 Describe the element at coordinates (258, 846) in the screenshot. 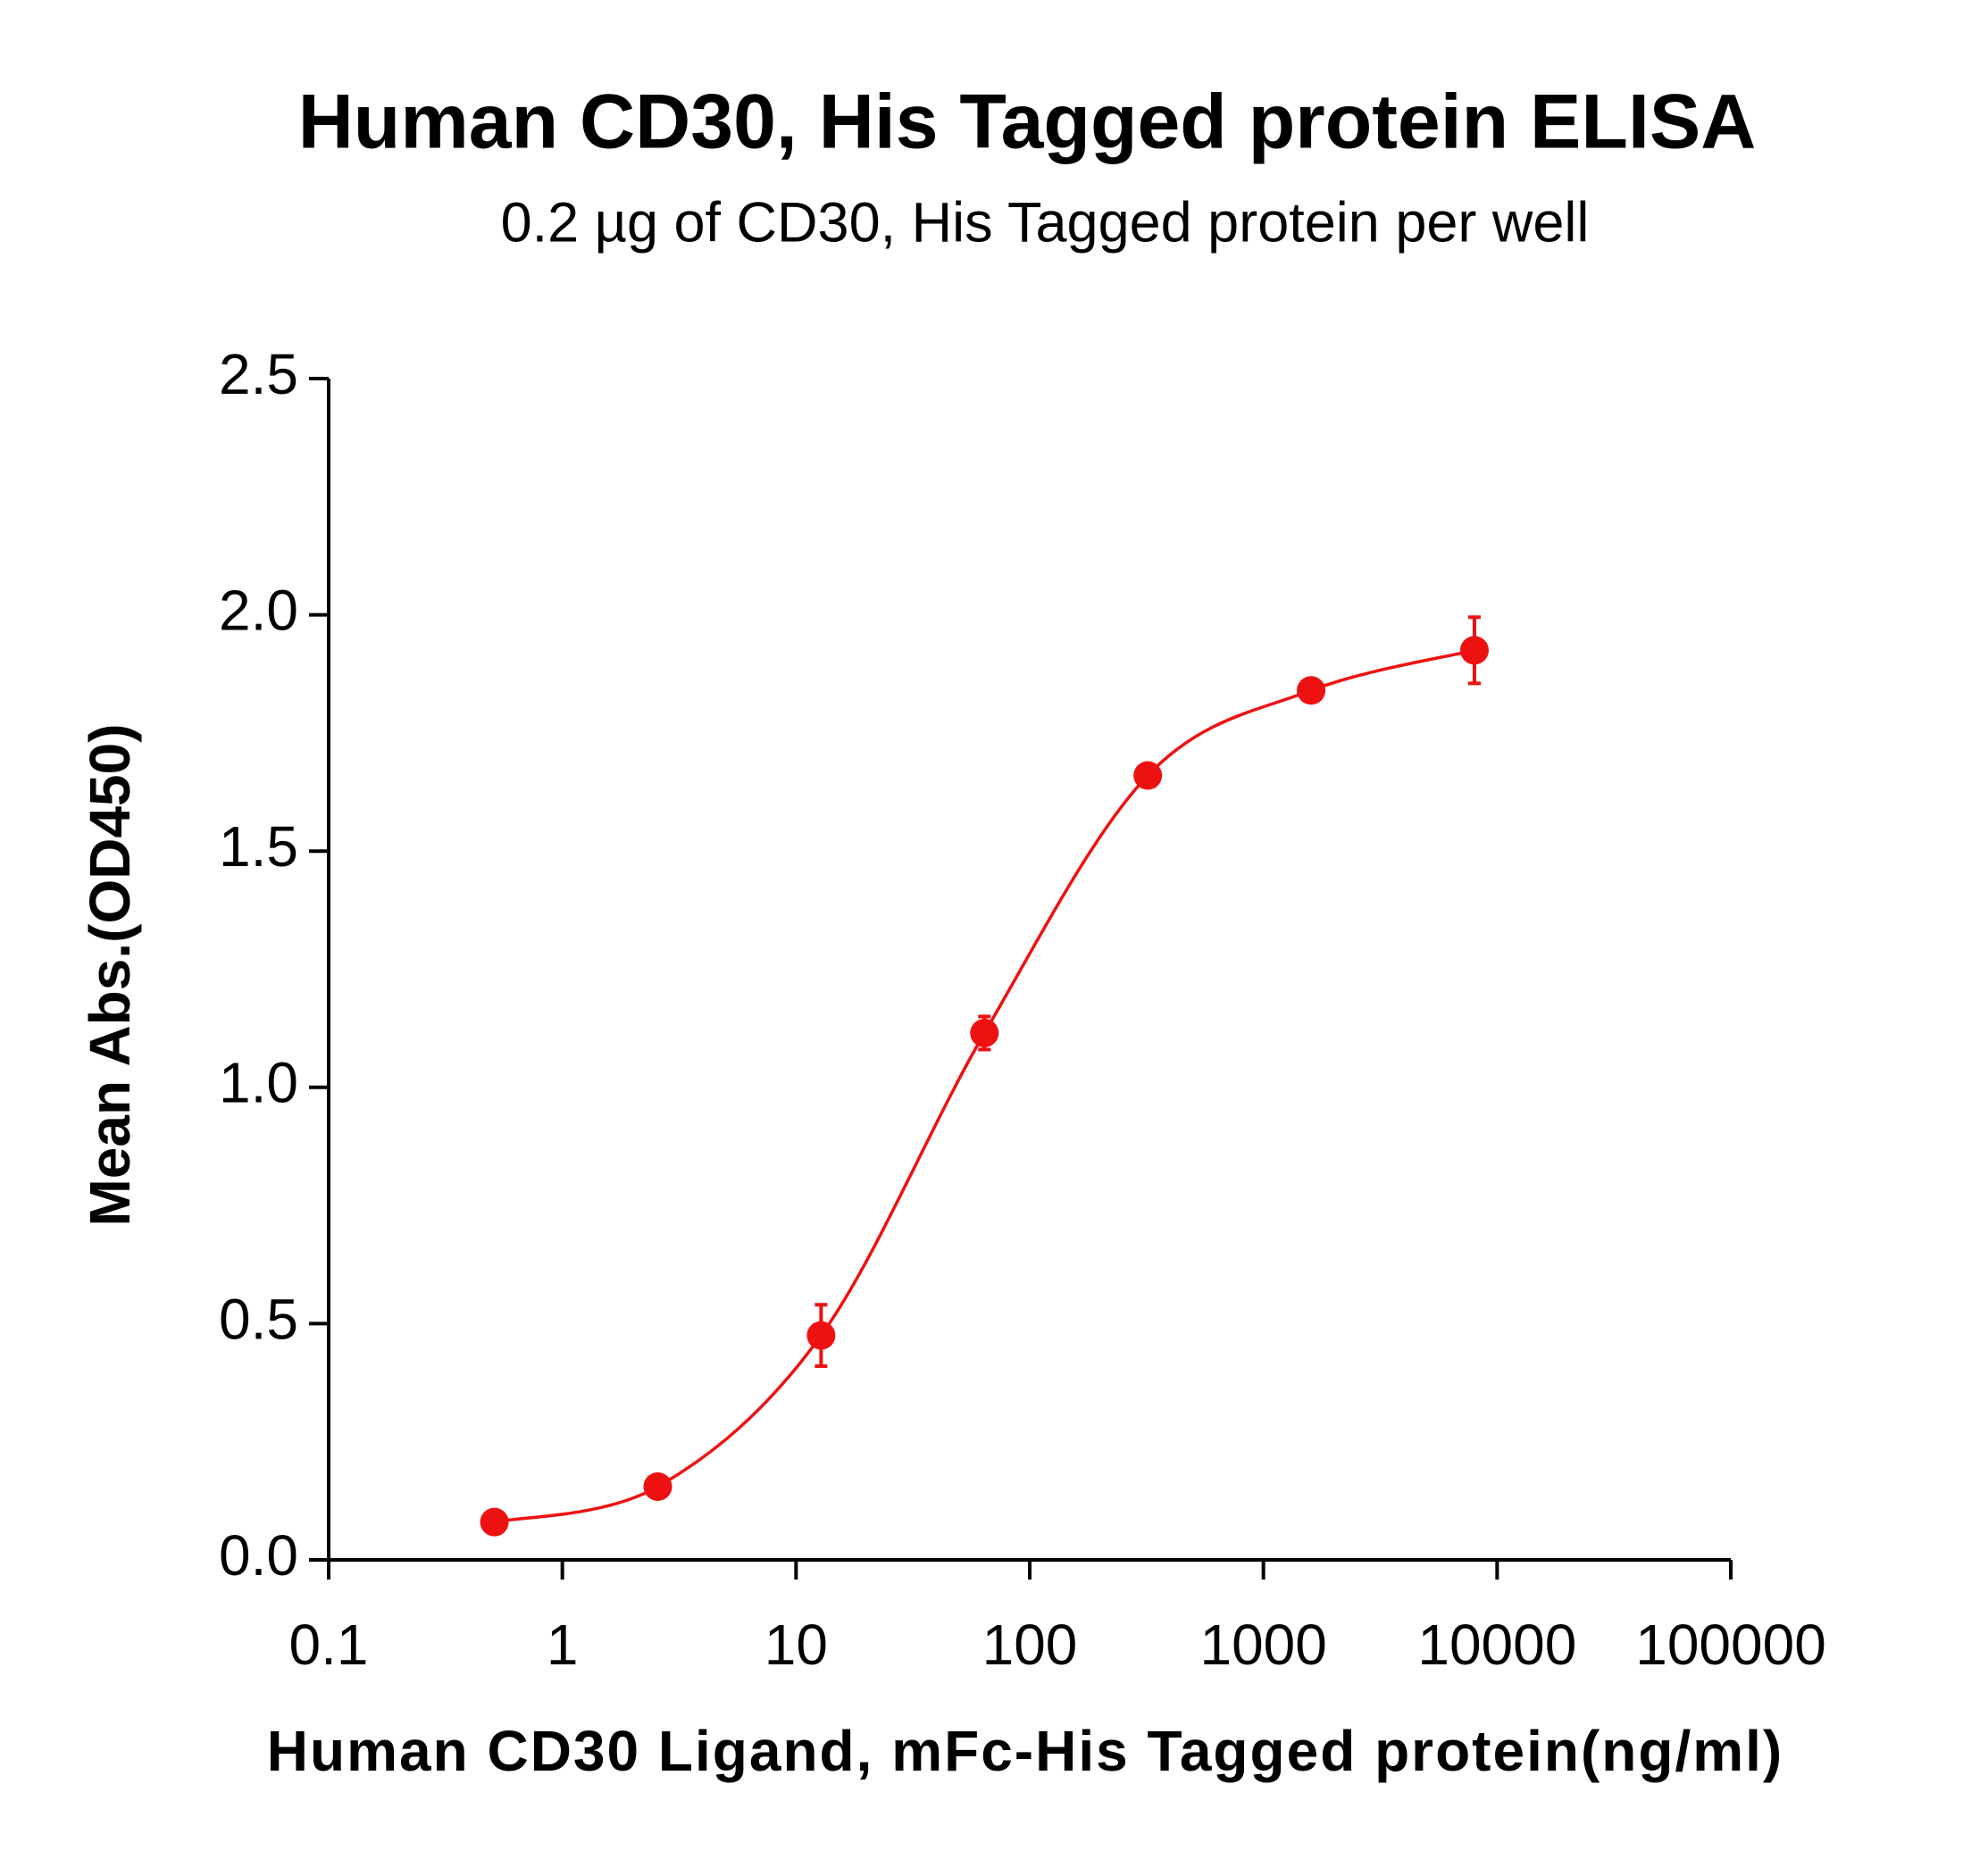

I see `y-tick-label: 1.5` at that location.